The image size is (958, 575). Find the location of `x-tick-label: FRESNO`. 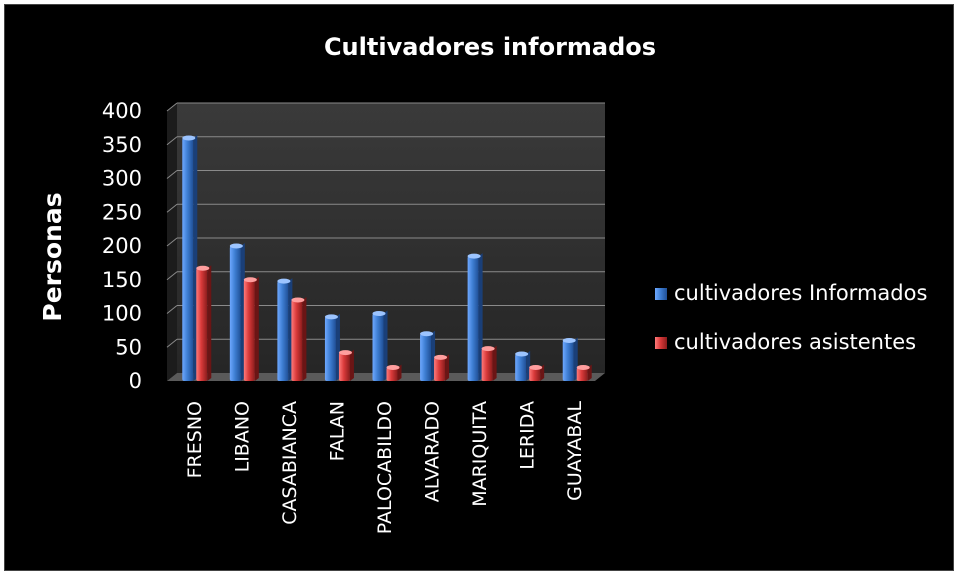

x-tick-label: FRESNO is located at coordinates (195, 439).